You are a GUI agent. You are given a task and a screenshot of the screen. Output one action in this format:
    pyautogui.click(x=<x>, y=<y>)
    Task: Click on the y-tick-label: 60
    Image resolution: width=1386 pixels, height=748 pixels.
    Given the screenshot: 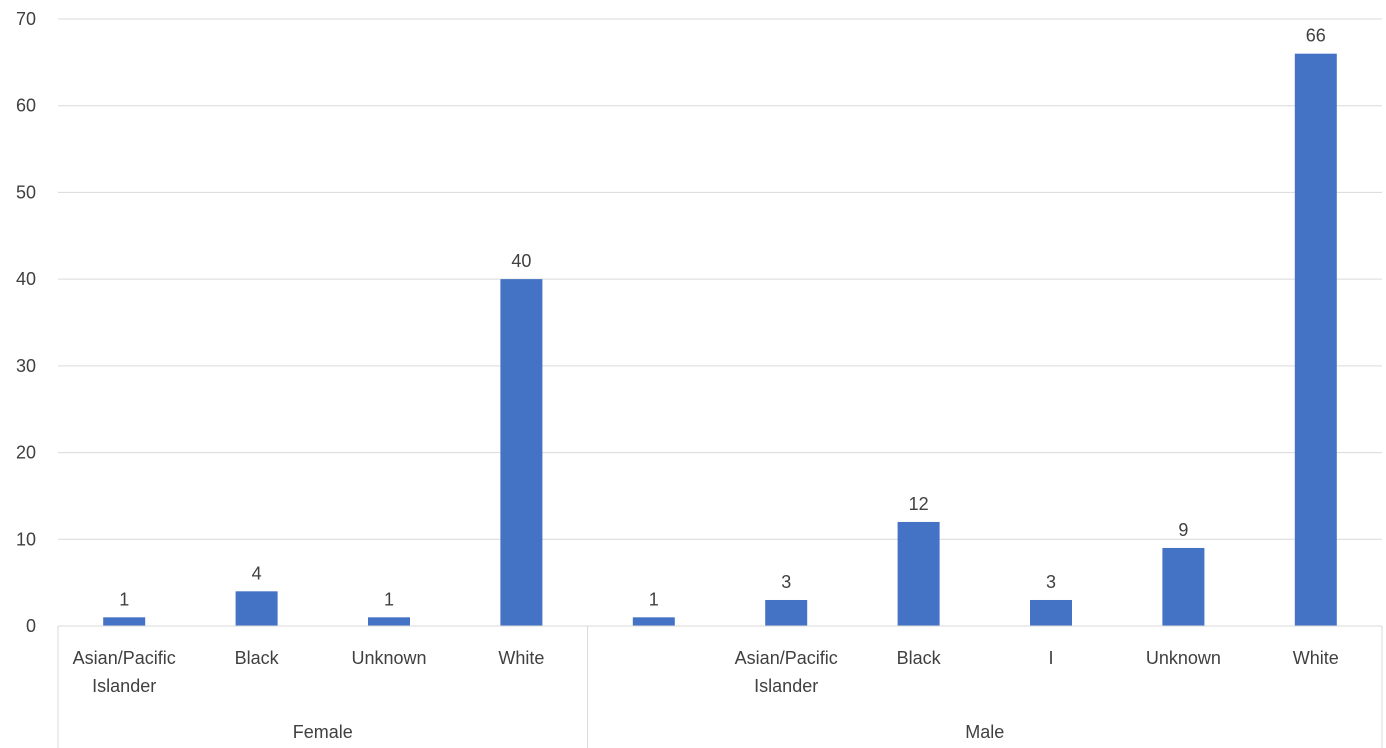 What is the action you would take?
    pyautogui.click(x=26, y=106)
    